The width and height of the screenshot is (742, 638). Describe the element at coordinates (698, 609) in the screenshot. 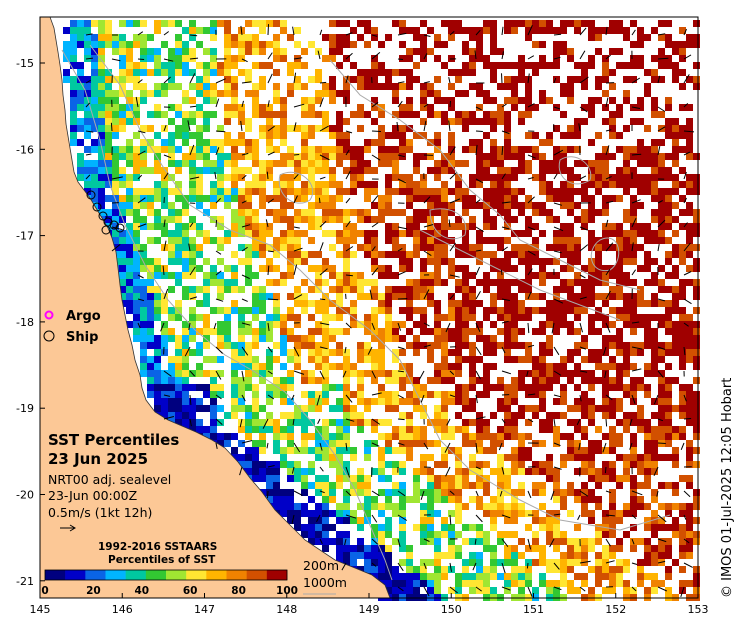

I see `x-tick-label: 153` at that location.